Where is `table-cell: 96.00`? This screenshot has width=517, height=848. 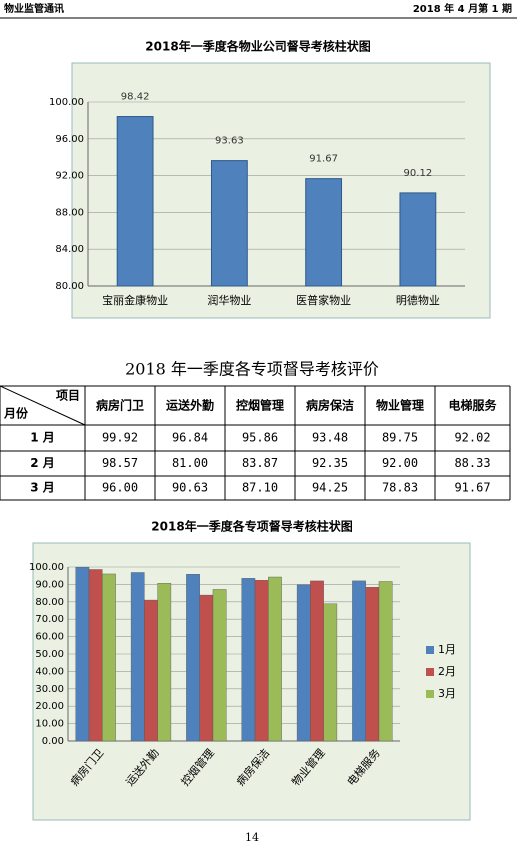
table-cell: 96.00 is located at coordinates (120, 488).